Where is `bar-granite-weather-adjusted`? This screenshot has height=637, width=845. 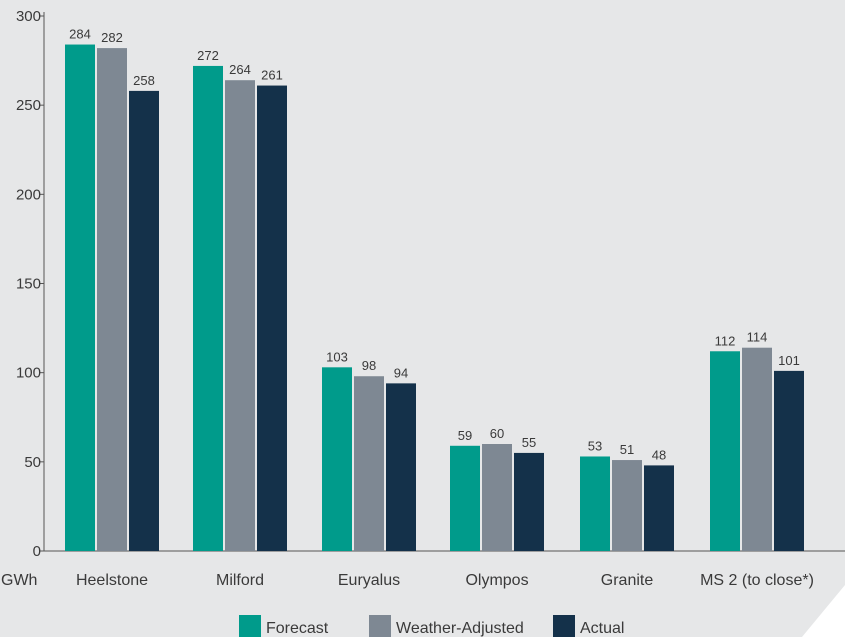
bar-granite-weather-adjusted is located at coordinates (627, 505).